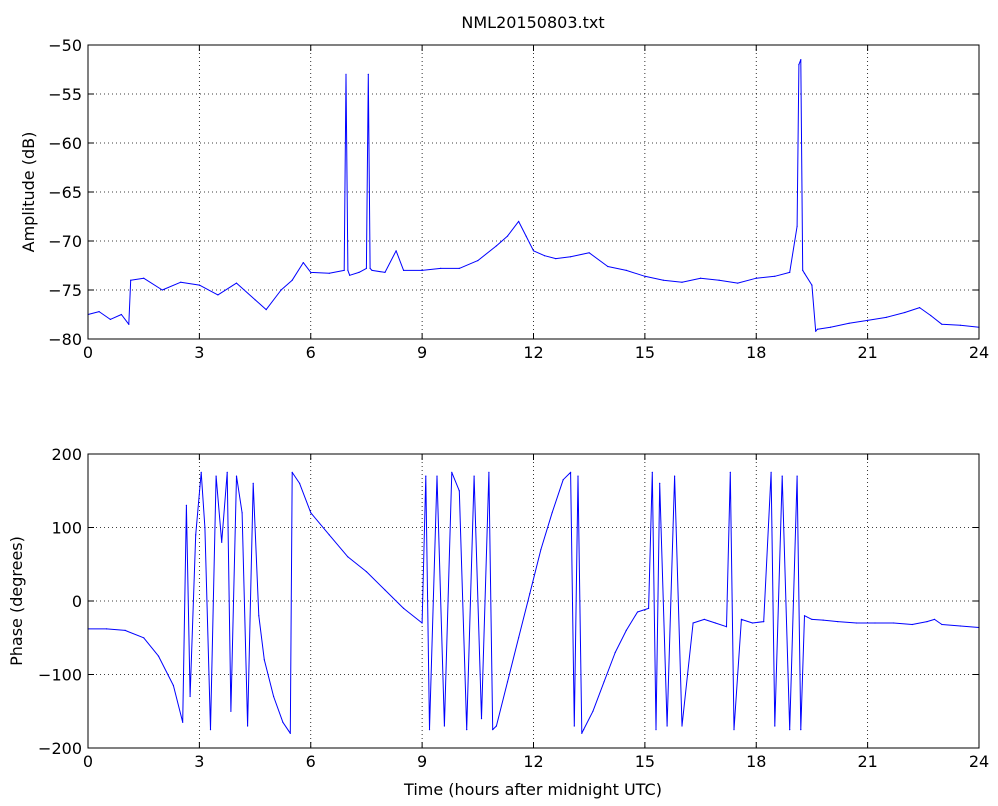 The width and height of the screenshot is (998, 806). What do you see at coordinates (88, 352) in the screenshot?
I see `amplitude-x-tick-label: 0` at bounding box center [88, 352].